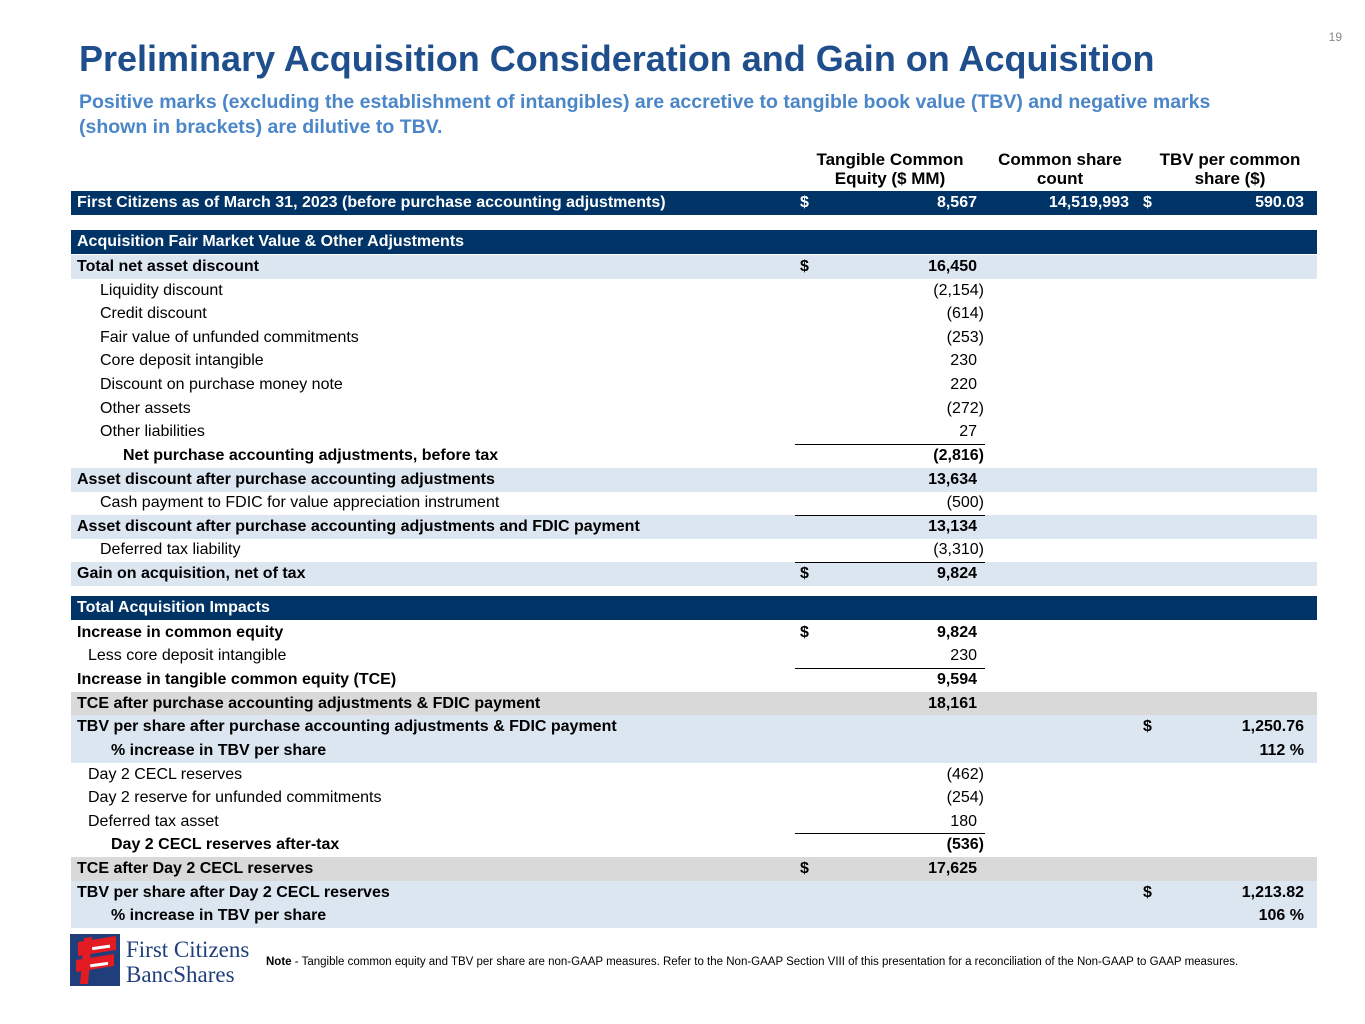 This screenshot has width=1365, height=1024. I want to click on column-header-tbv: TBV per common share ($), so click(1230, 169).